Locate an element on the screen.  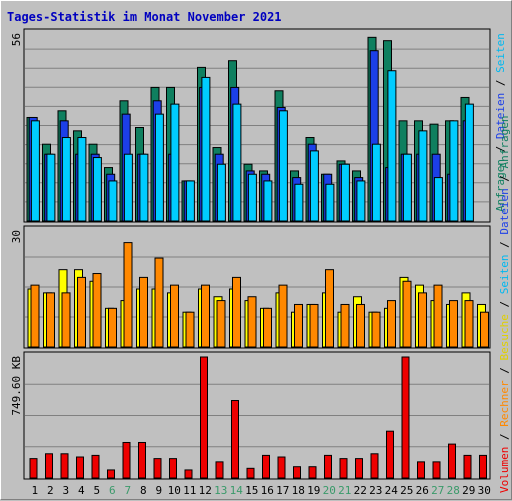
x-tick-label: 22 is located at coordinates (360, 490).